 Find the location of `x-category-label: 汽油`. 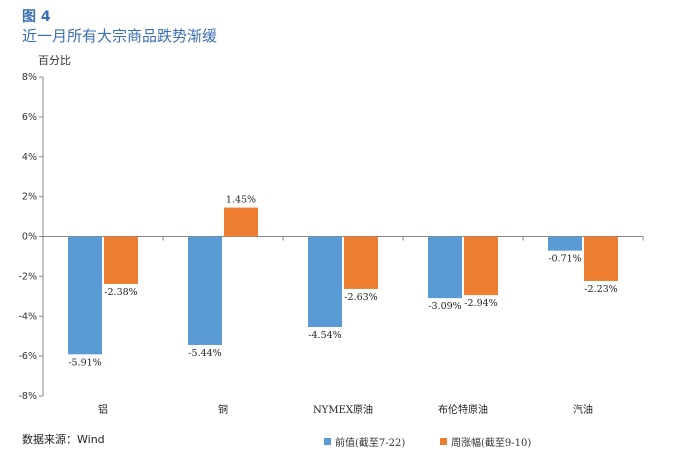

x-category-label: 汽油 is located at coordinates (583, 409).